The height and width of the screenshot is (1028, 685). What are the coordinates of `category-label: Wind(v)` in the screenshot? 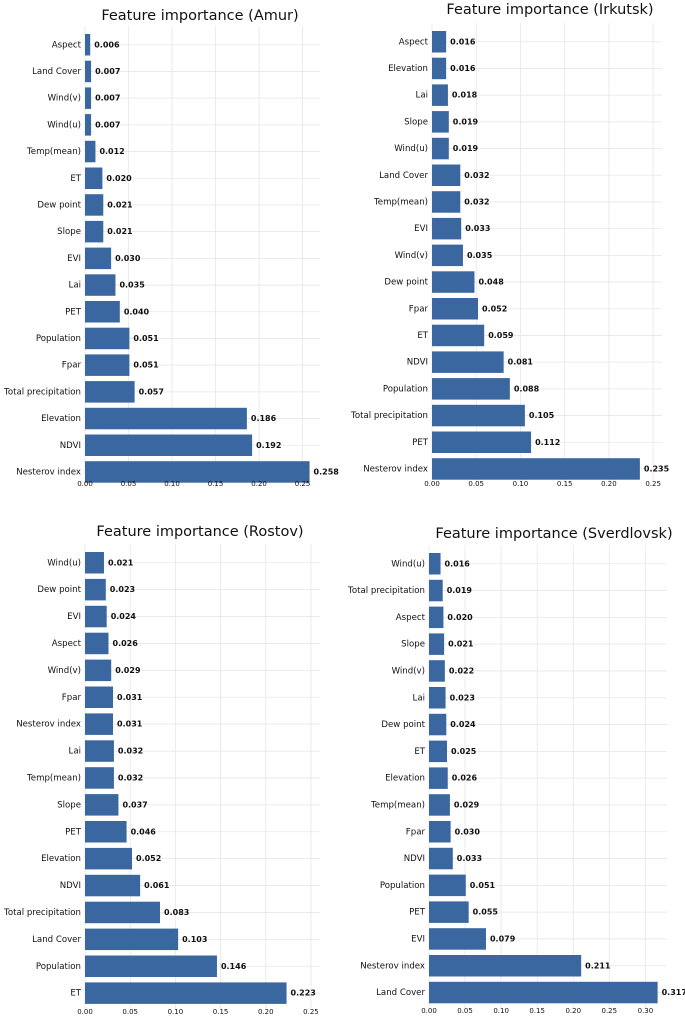 It's located at (411, 256).